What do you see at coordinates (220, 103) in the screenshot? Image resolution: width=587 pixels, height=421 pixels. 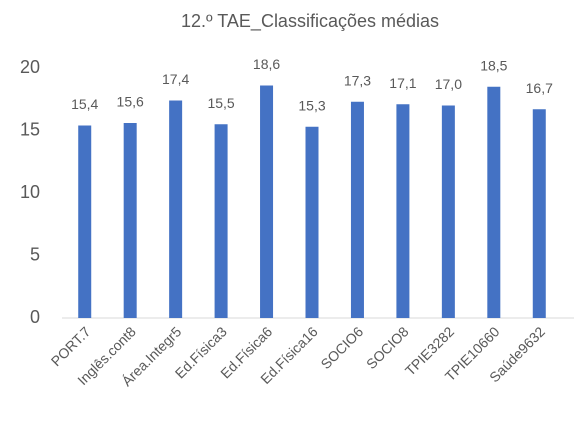 I see `value-label: 15,5` at bounding box center [220, 103].